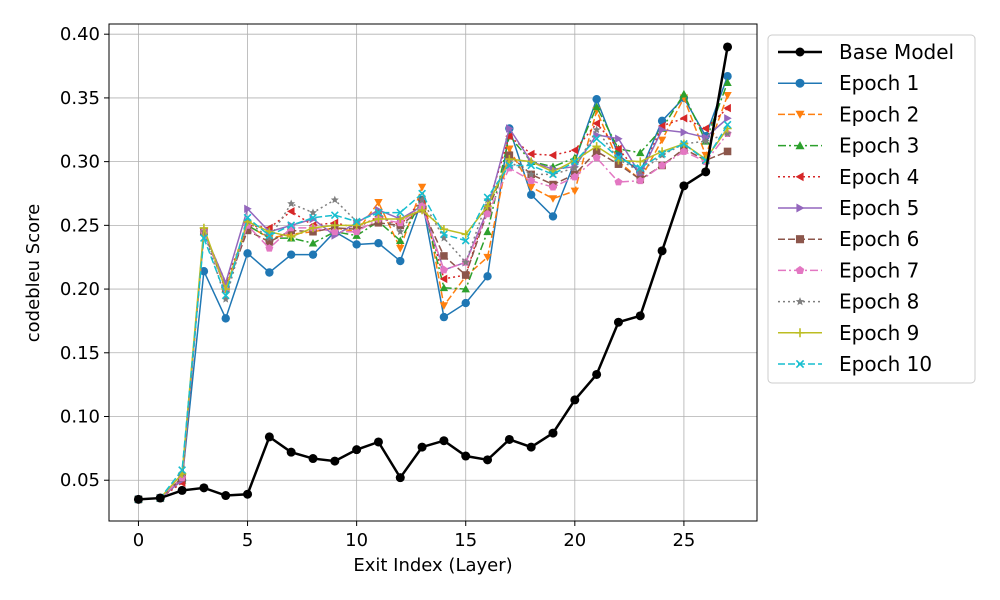 The height and width of the screenshot is (600, 1000). What do you see at coordinates (574, 540) in the screenshot?
I see `x-tick-label: 20` at bounding box center [574, 540].